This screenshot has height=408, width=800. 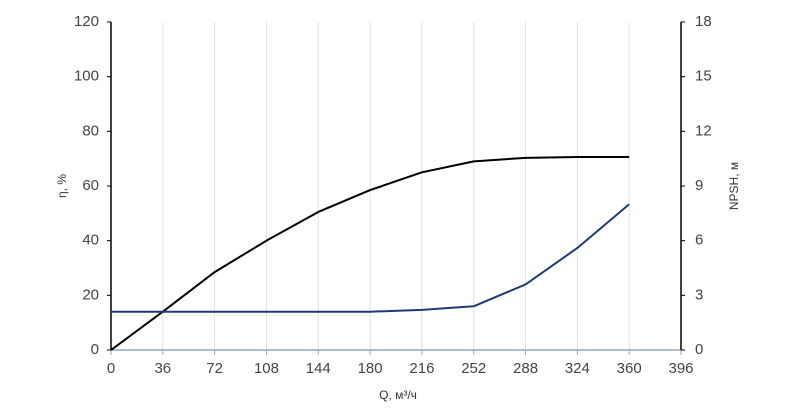 What do you see at coordinates (90, 240) in the screenshot?
I see `y-tick-label: 40` at bounding box center [90, 240].